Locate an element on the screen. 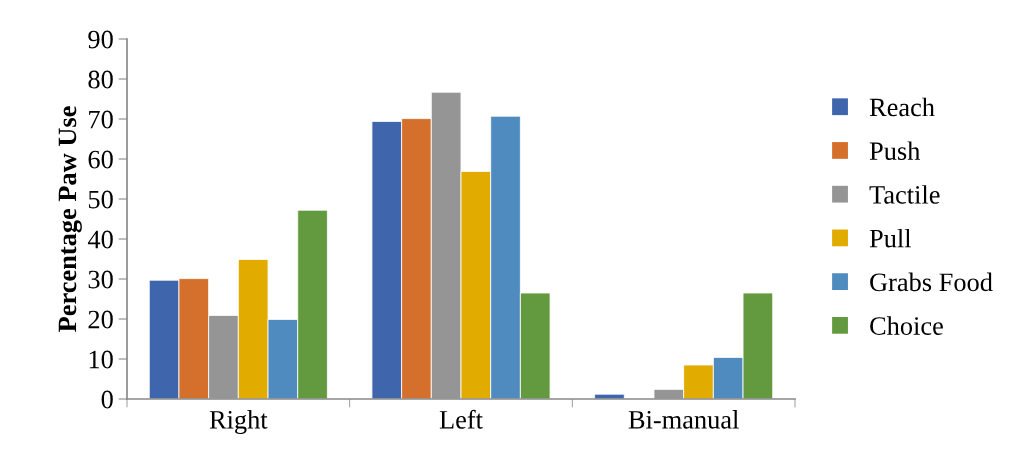 The height and width of the screenshot is (459, 1013). y-tick-label: 10 is located at coordinates (101, 359).